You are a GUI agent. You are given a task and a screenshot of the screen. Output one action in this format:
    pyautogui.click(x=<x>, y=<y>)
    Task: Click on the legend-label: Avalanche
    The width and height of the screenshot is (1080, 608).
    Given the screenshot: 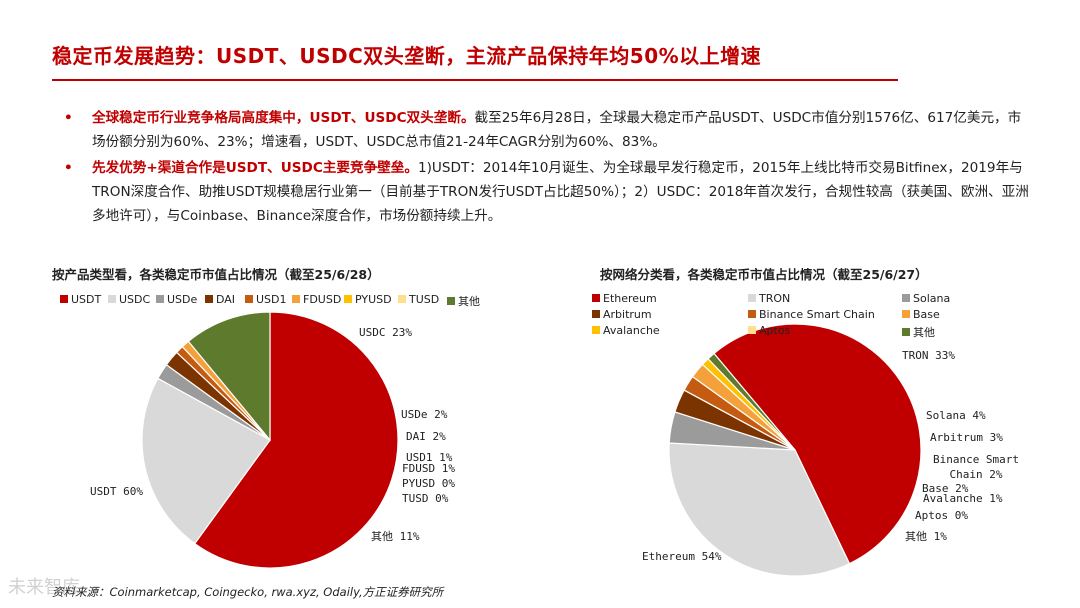 What is the action you would take?
    pyautogui.click(x=631, y=330)
    